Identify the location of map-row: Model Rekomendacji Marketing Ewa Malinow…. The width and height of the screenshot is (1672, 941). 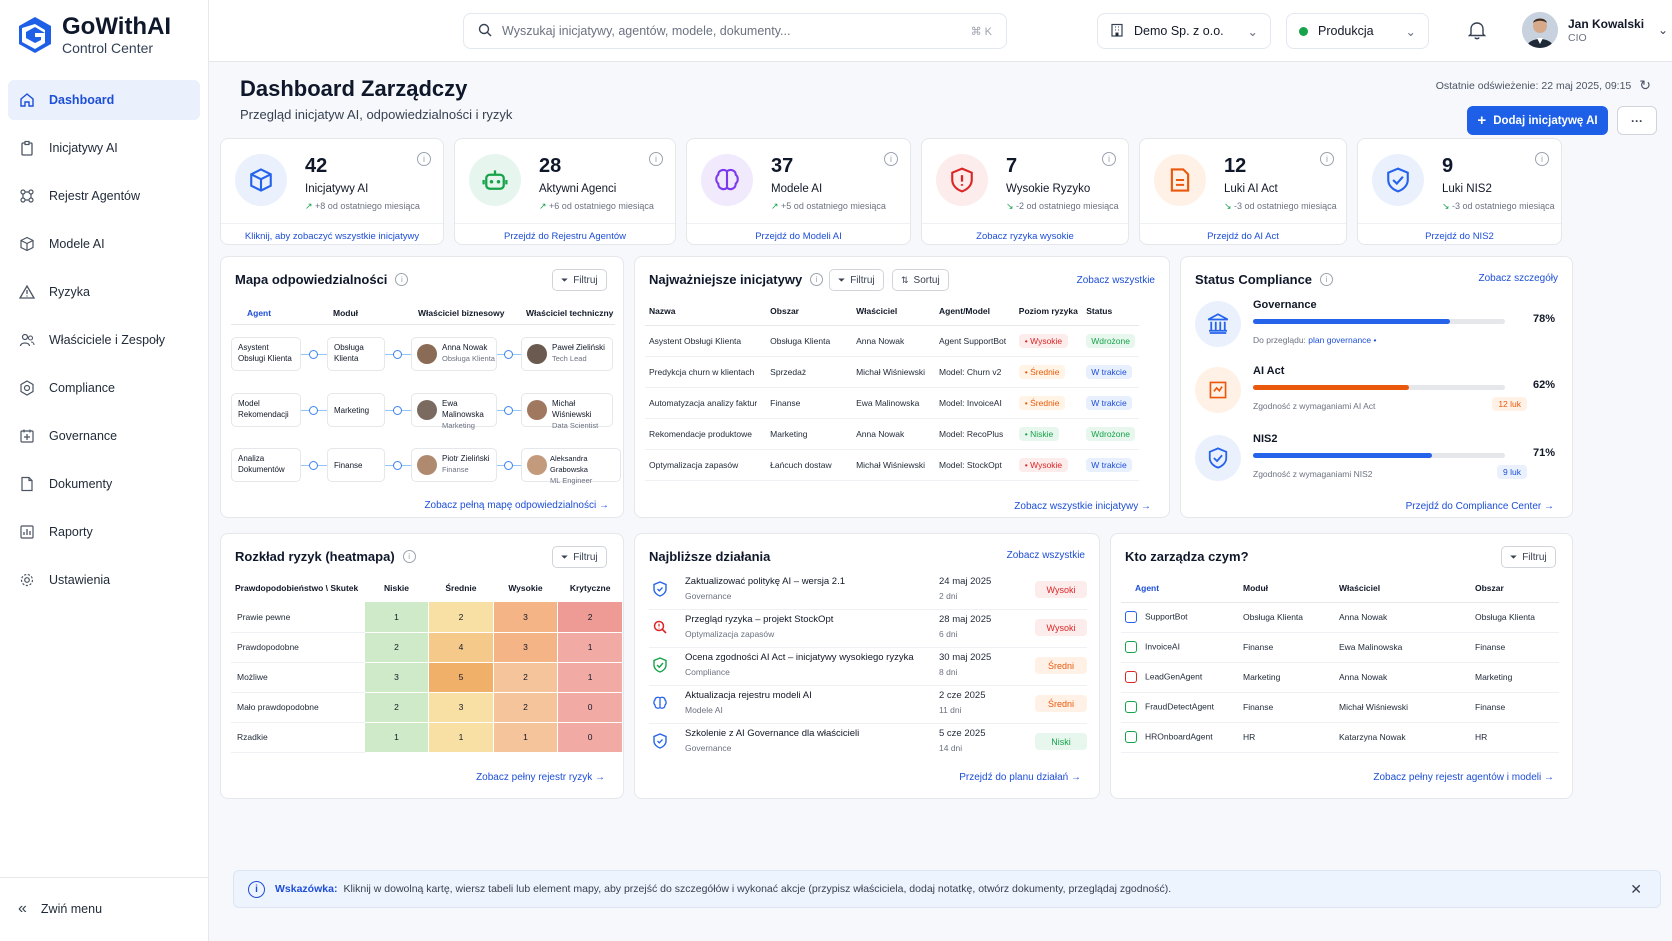
(423, 411).